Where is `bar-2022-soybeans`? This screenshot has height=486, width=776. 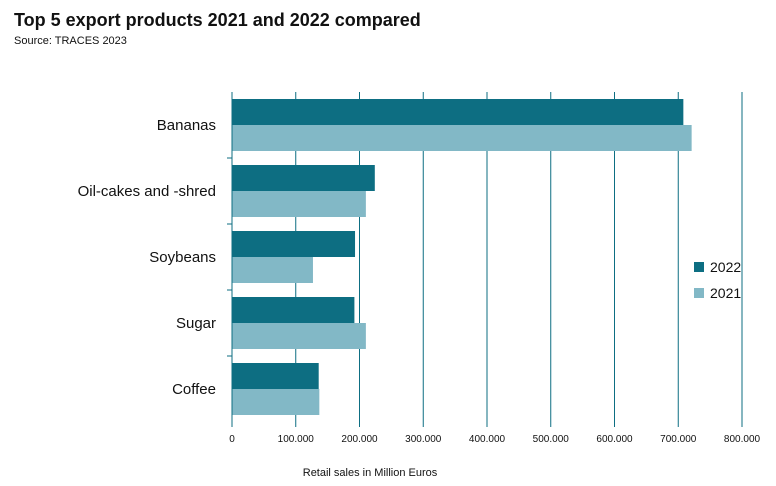 bar-2022-soybeans is located at coordinates (294, 244).